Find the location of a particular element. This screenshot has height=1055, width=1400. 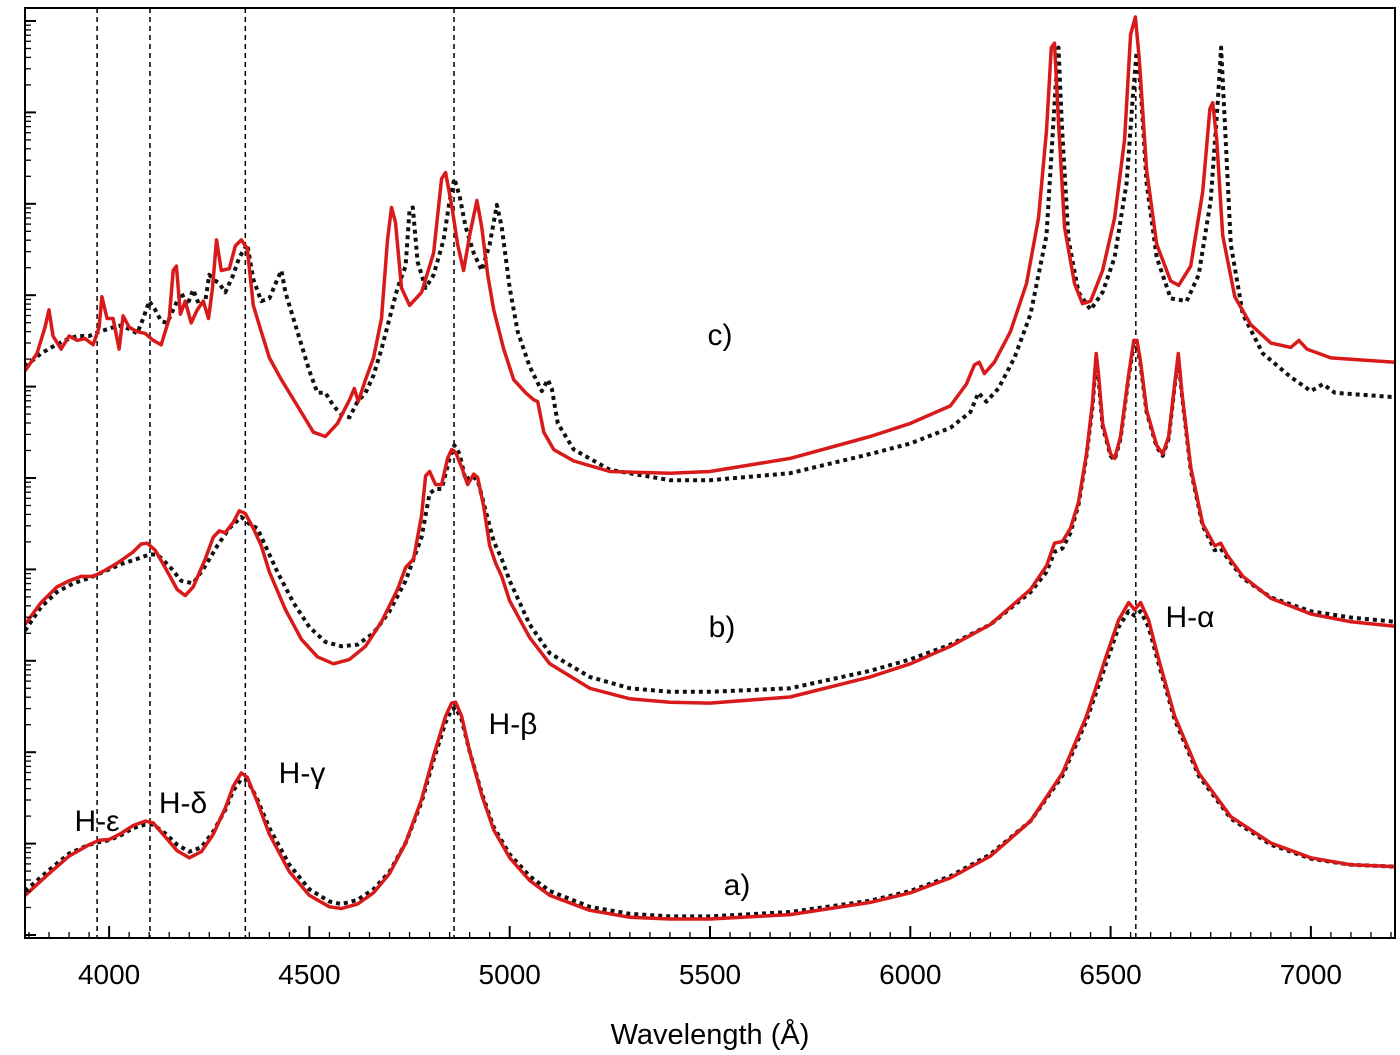

x-tick-label: 6000 is located at coordinates (910, 974).